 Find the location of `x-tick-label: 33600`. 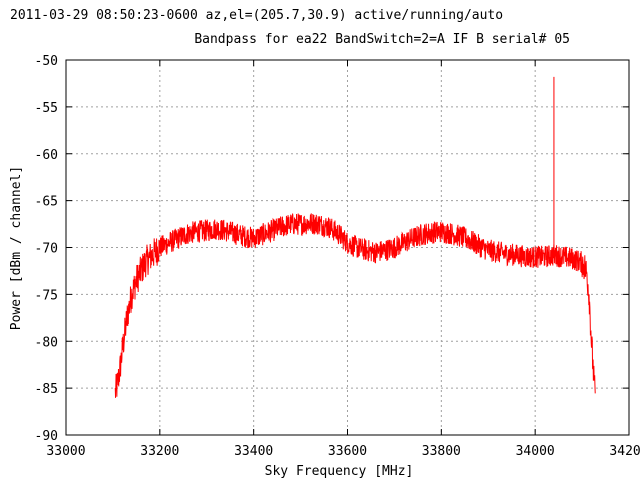

x-tick-label: 33600 is located at coordinates (347, 451).